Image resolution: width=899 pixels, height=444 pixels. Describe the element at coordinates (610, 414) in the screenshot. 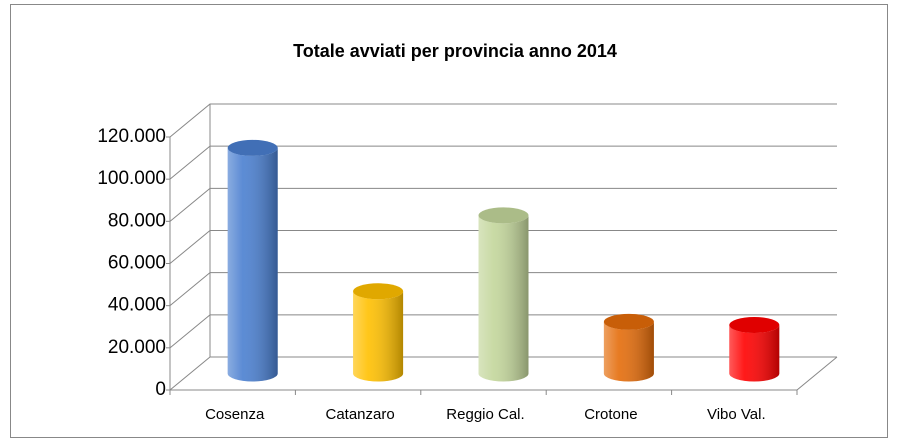

I see `x-tick-label: Crotone` at that location.